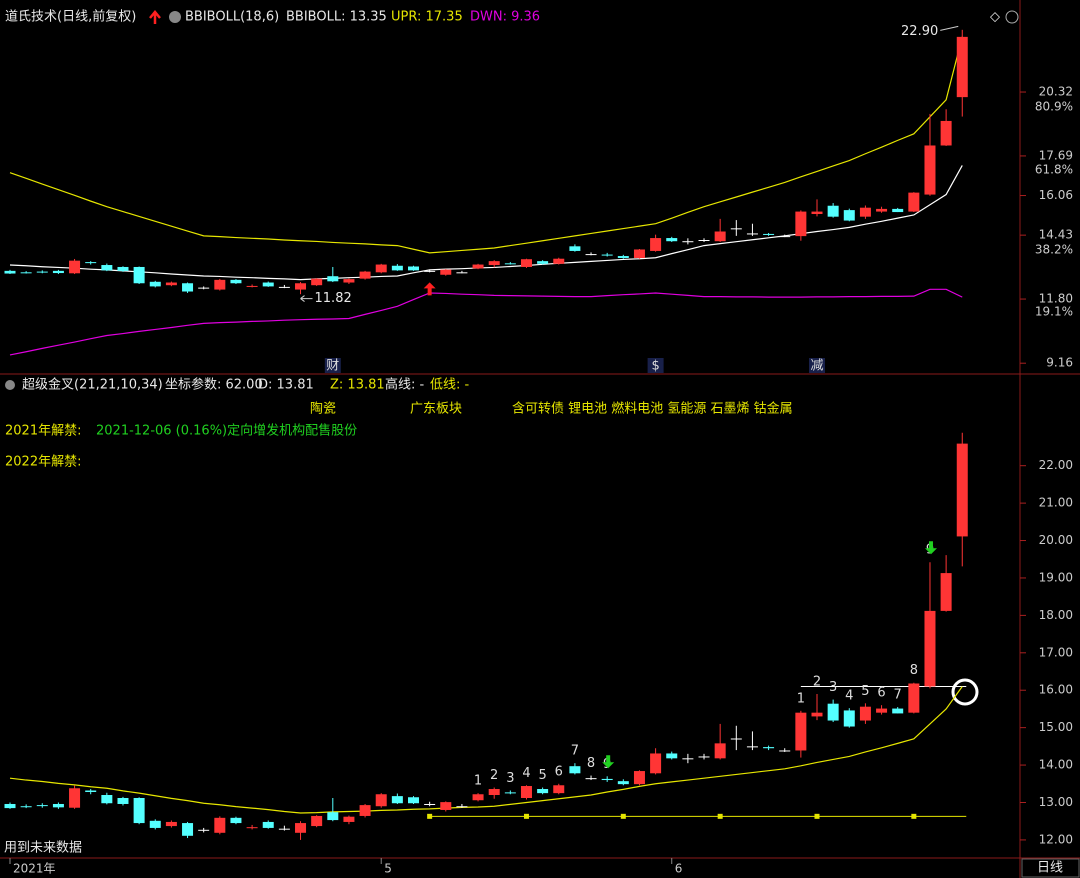  Describe the element at coordinates (652, 409) in the screenshot. I see `info-text: 含可转债 锂电池 燃料电池 氢能源 石墨烯 钴金属` at that location.